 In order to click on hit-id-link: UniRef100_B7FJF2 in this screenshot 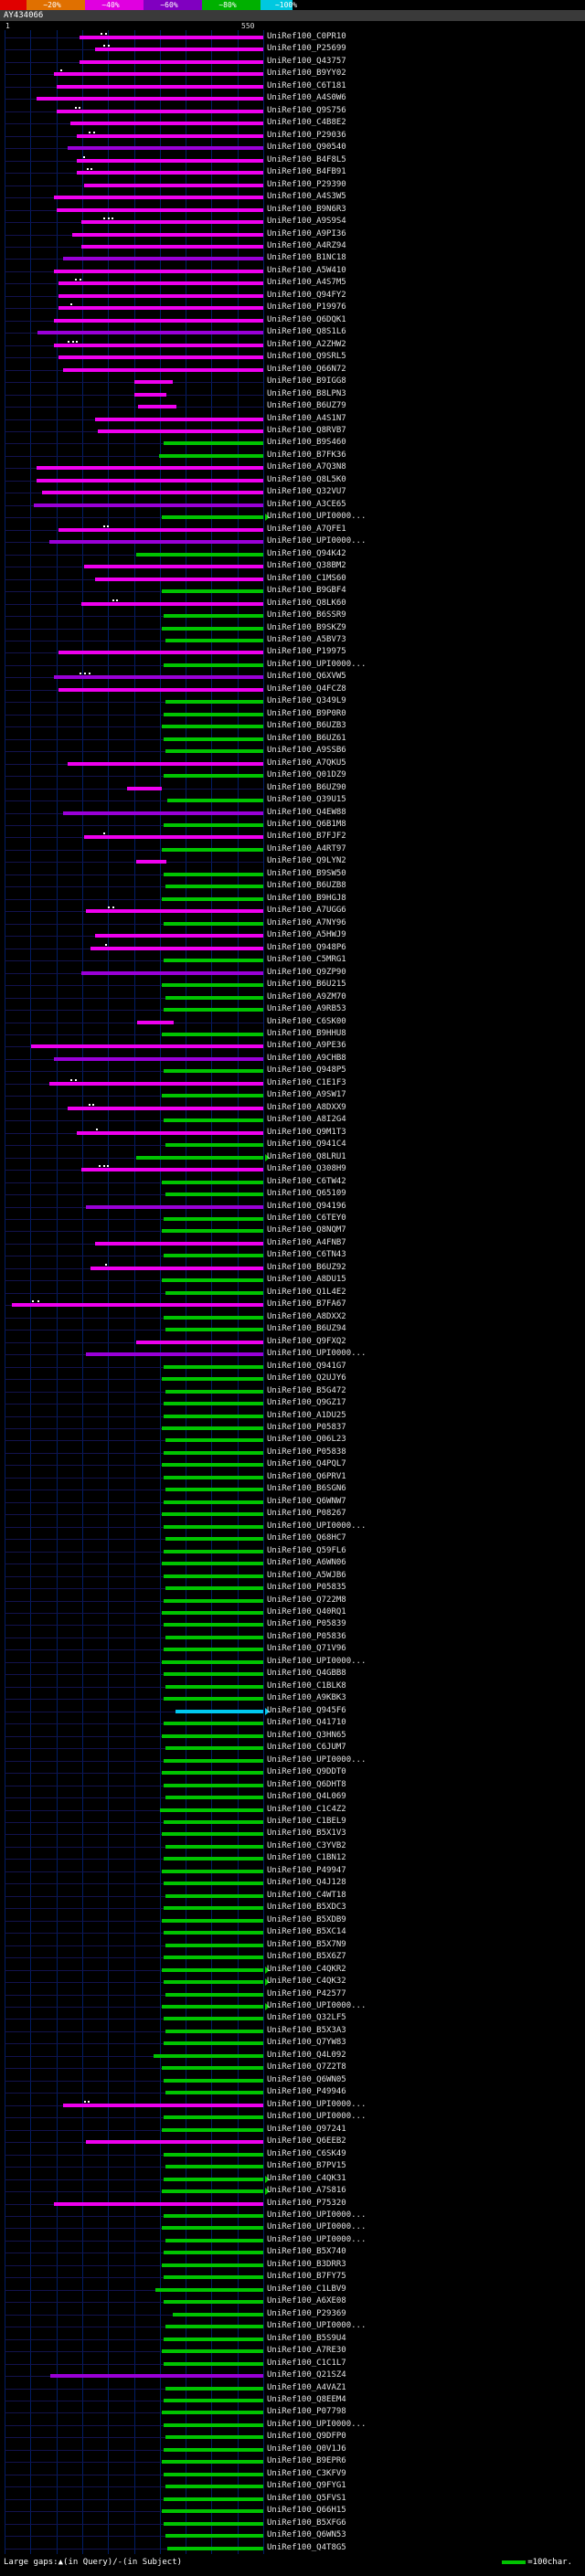, I will do `click(307, 837)`.